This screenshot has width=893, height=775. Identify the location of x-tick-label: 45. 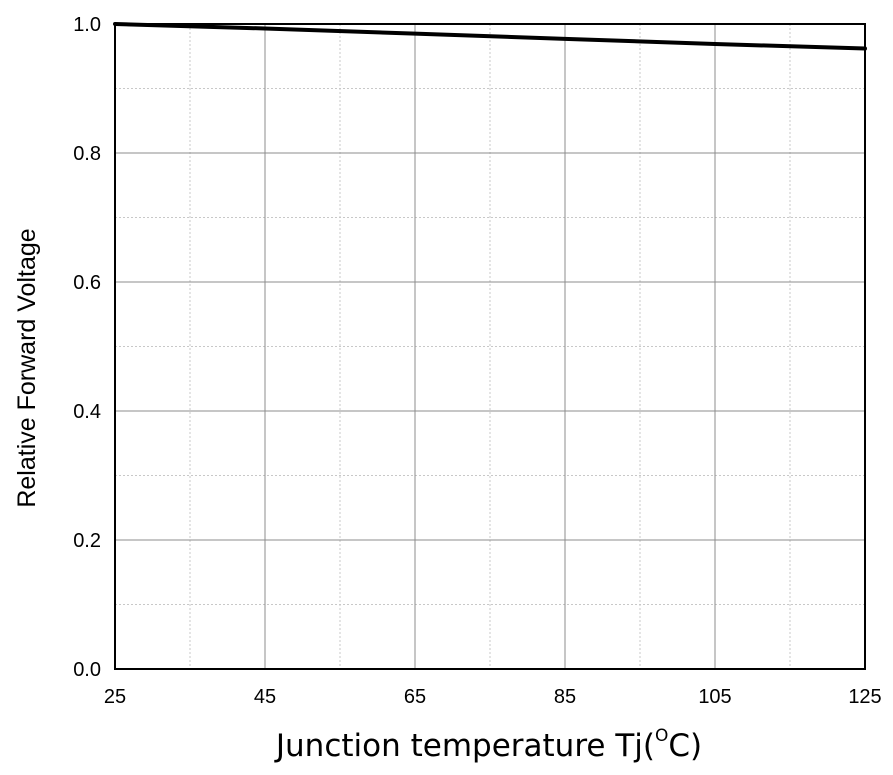
(265, 697).